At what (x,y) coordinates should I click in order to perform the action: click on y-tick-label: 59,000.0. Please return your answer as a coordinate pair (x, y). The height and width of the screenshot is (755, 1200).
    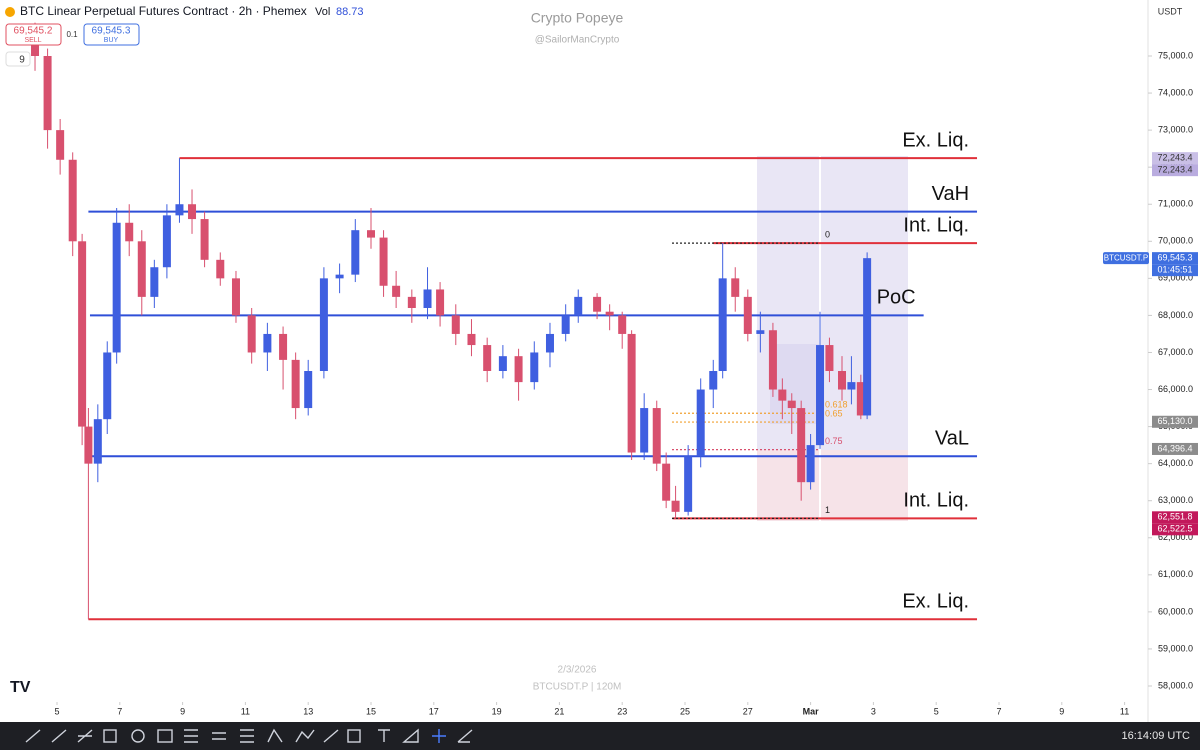
    Looking at the image, I should click on (1175, 648).